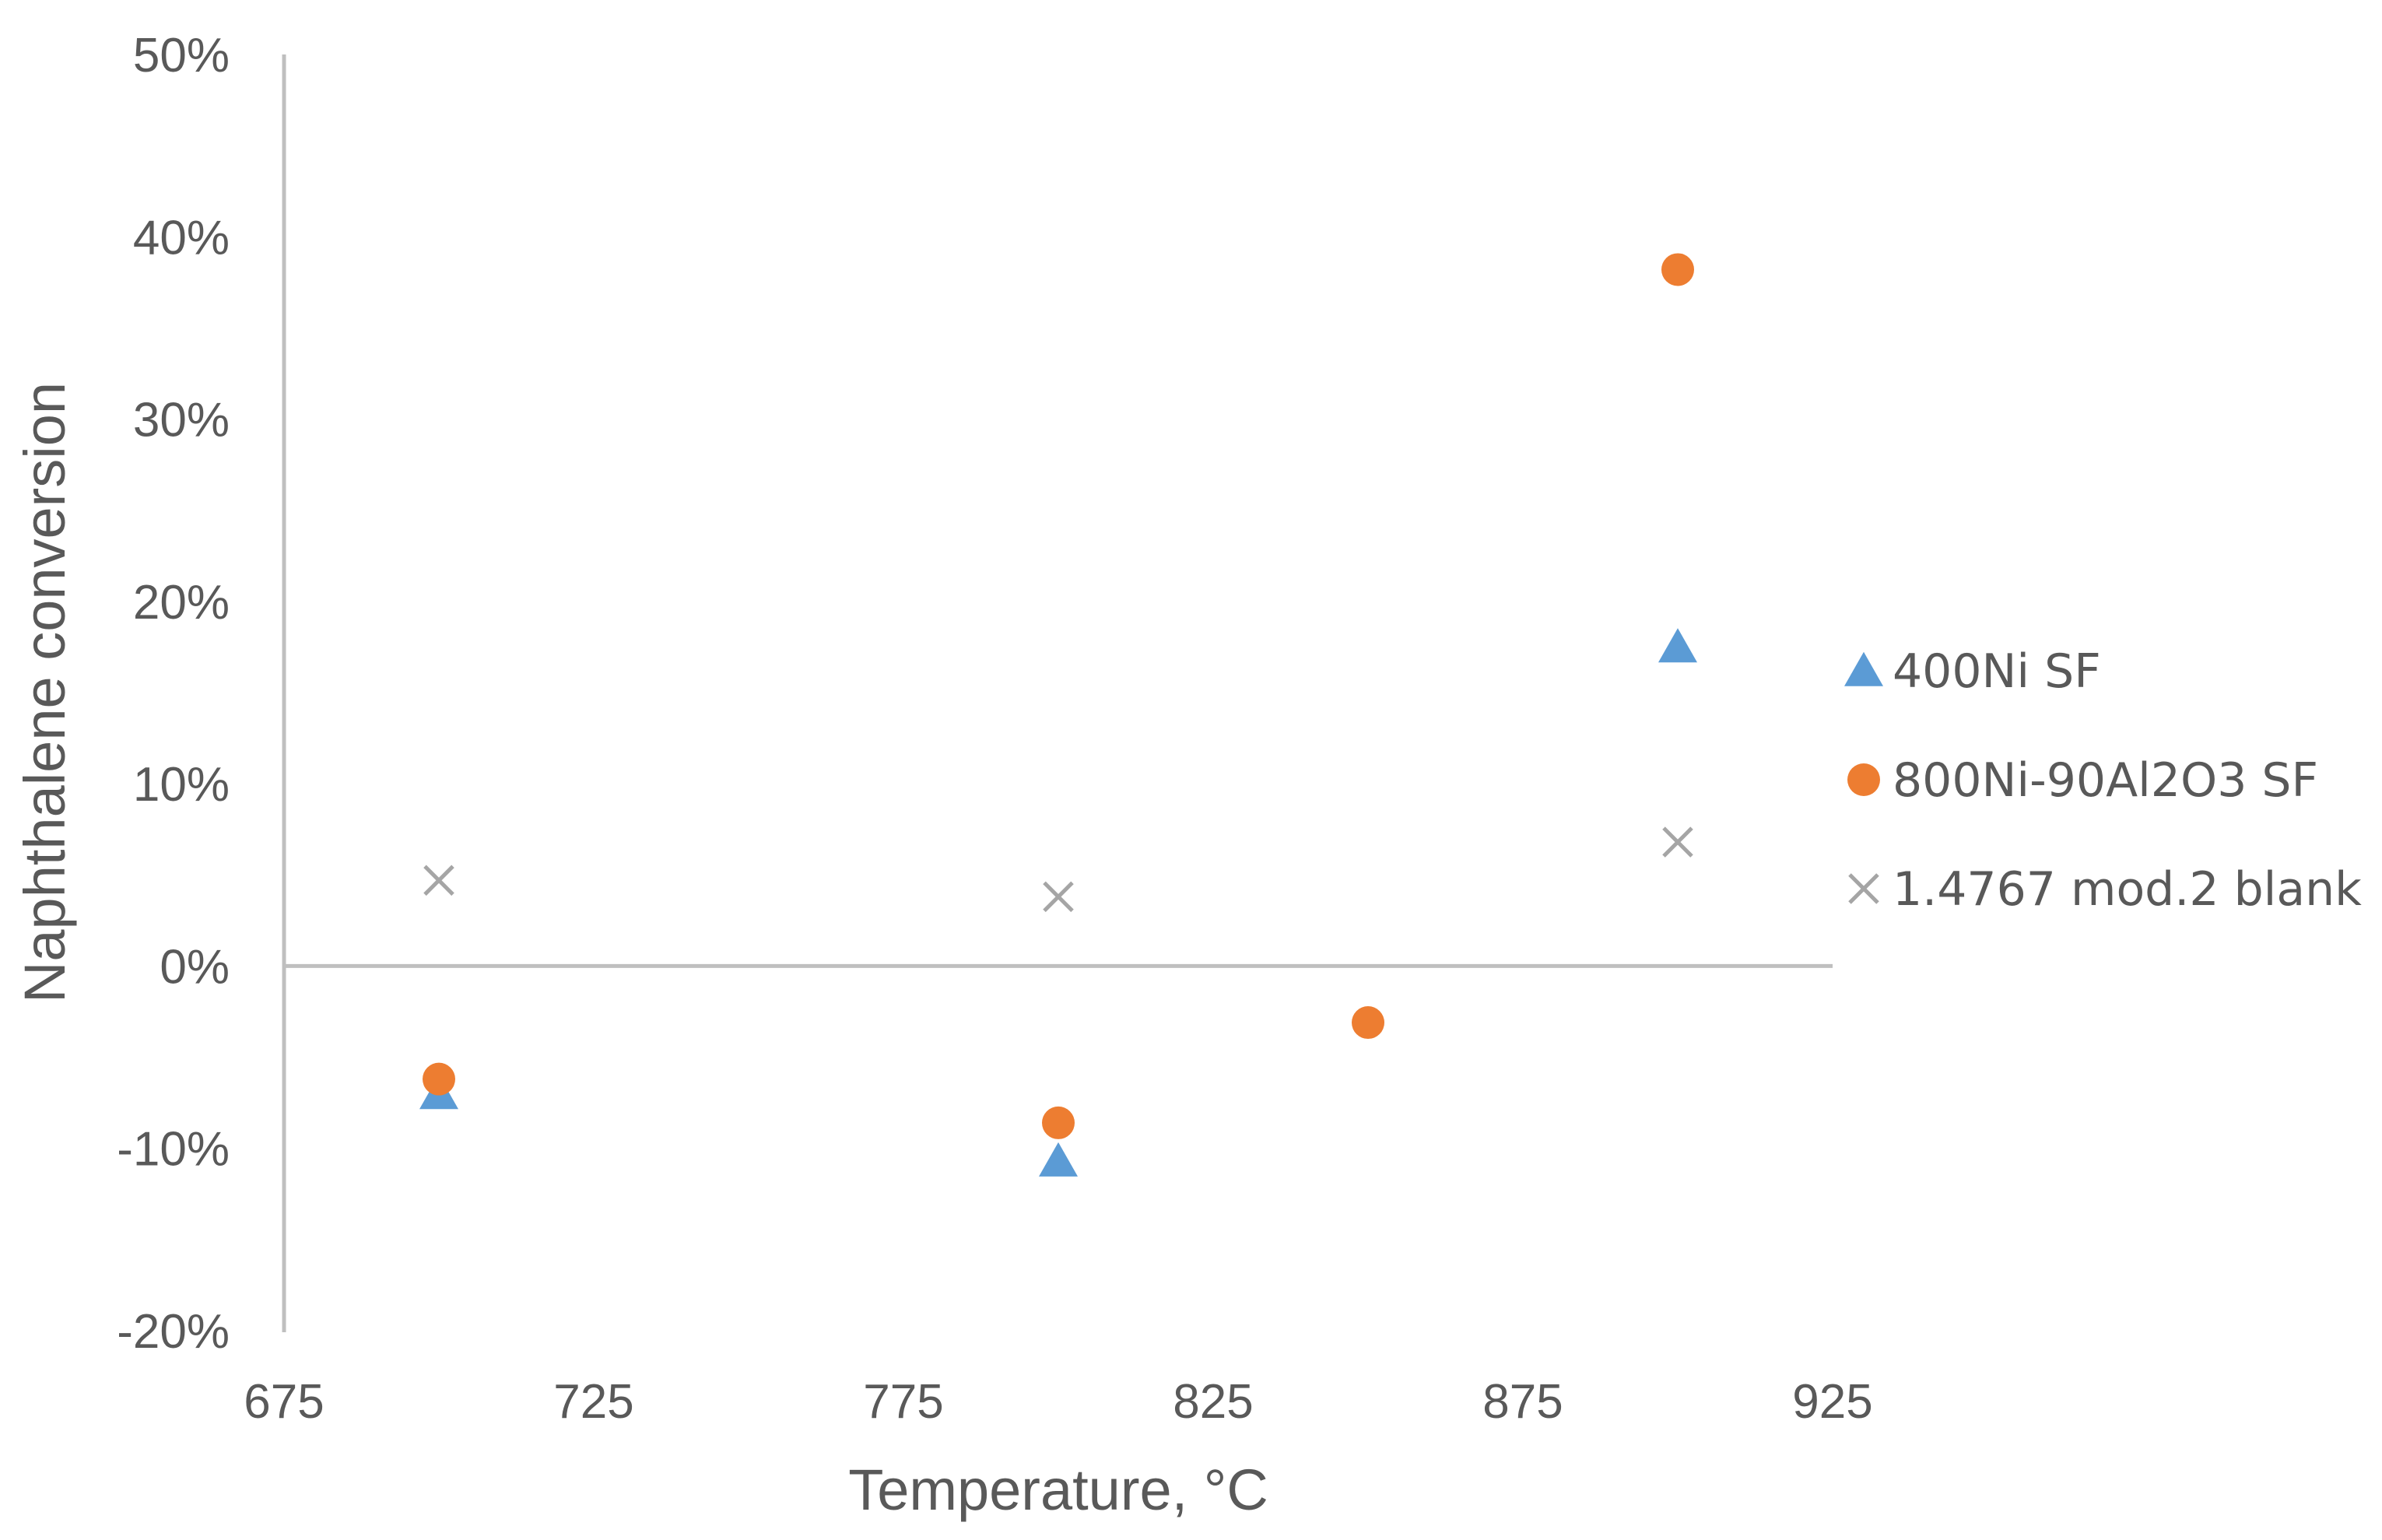 The image size is (2382, 1540). I want to click on y-tick-labels: -20% -10% 0% 10% 20% 30% 40% 50%, so click(173, 694).